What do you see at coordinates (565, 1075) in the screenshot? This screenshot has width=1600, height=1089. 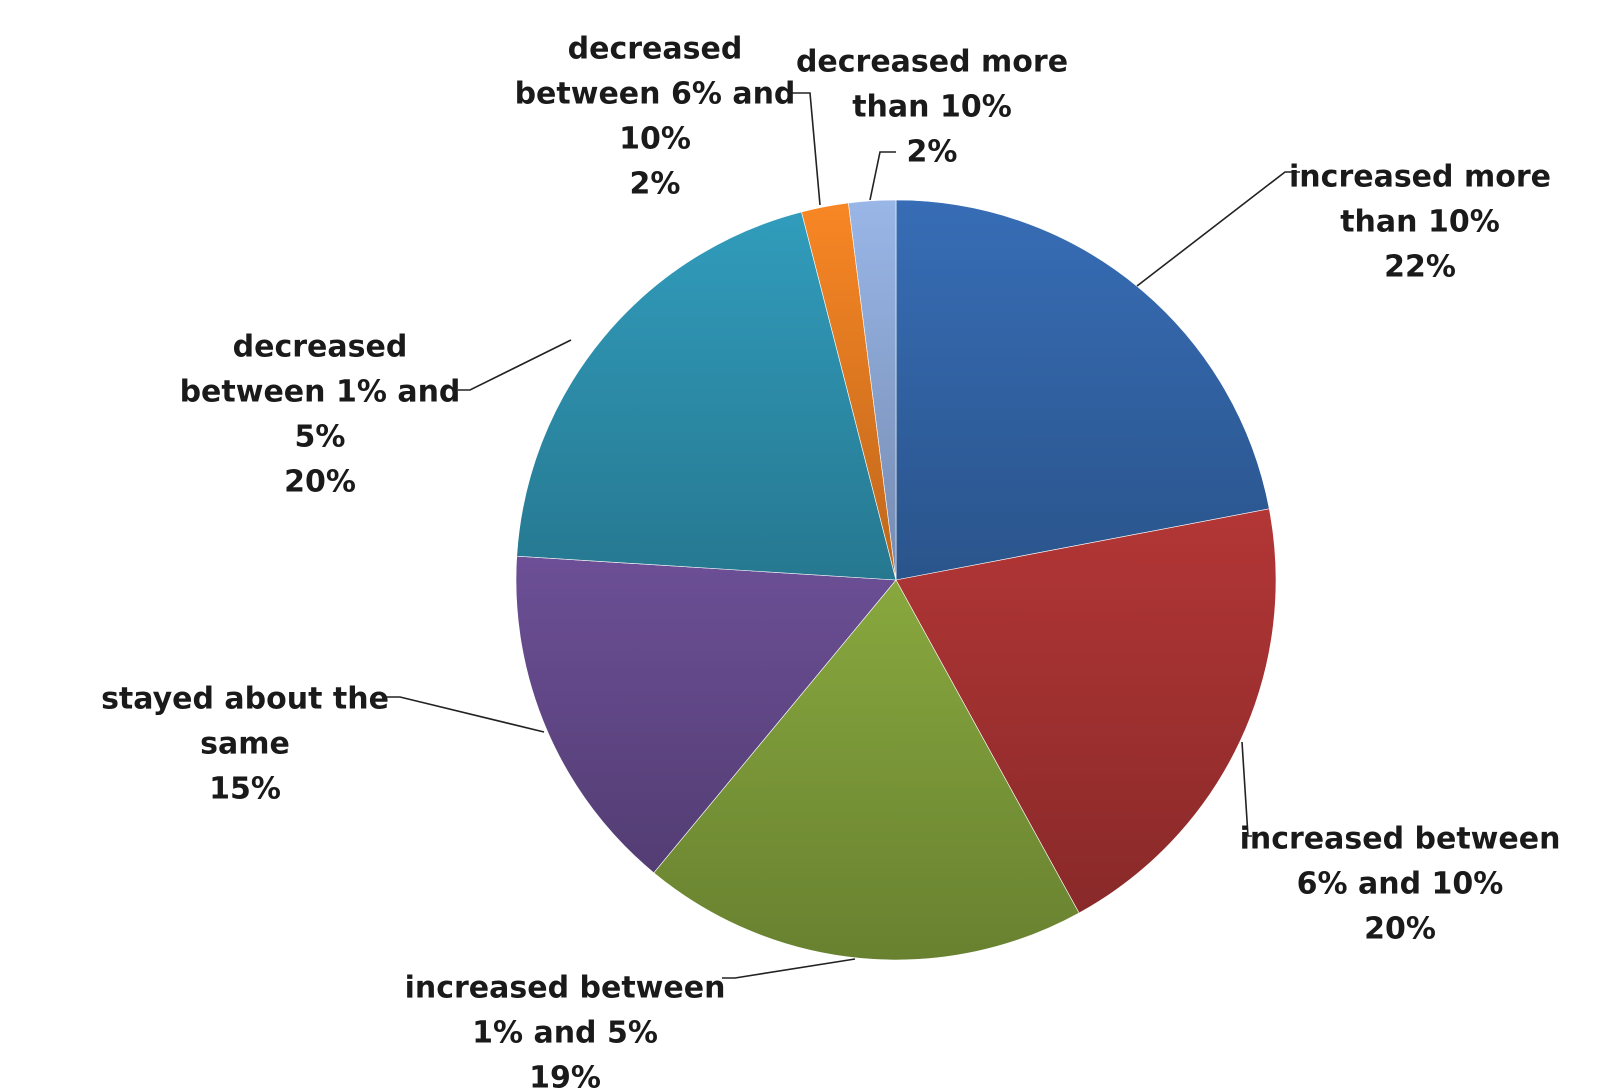 I see `slice-value-label: 19%` at bounding box center [565, 1075].